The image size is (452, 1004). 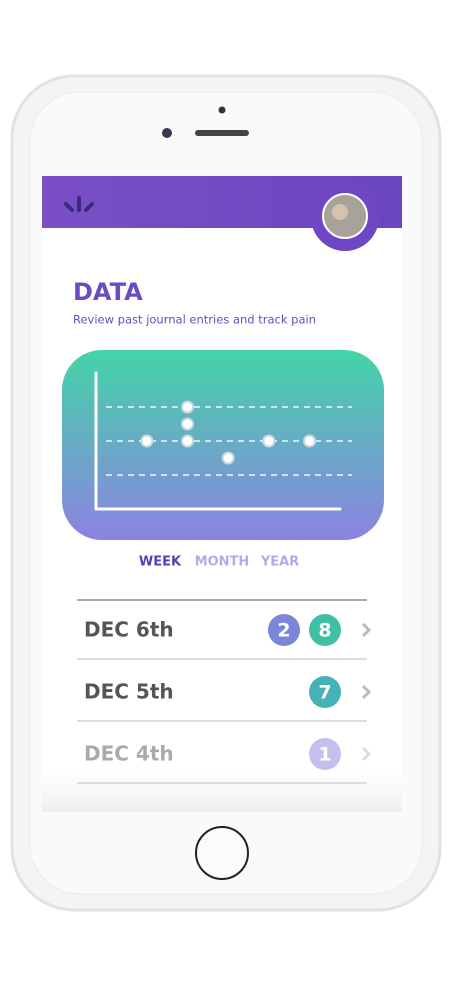 I want to click on tab: YEAR, so click(x=279, y=562).